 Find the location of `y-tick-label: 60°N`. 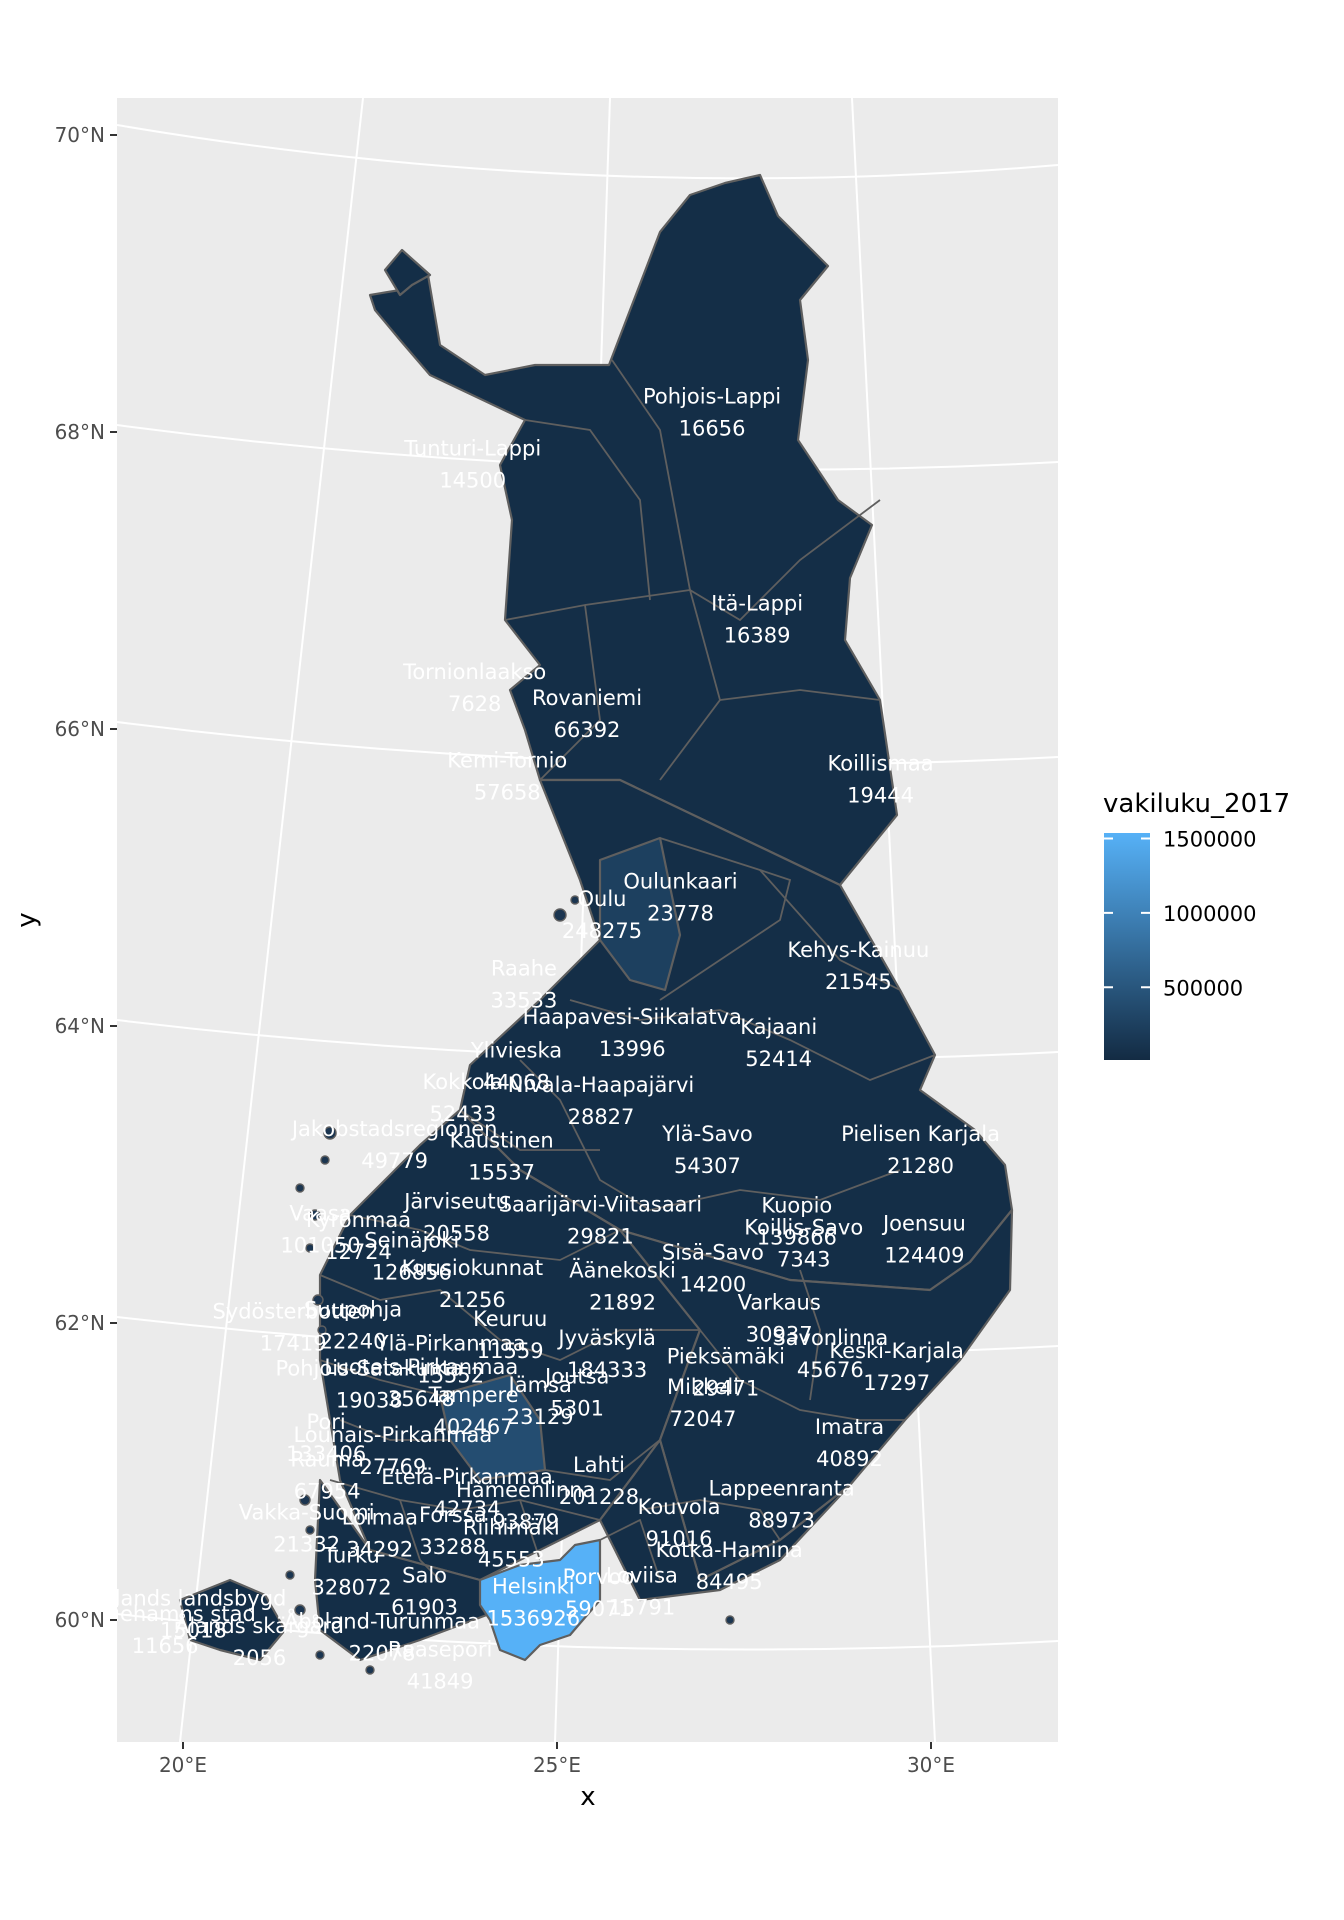

y-tick-label: 60°N is located at coordinates (80, 1620).